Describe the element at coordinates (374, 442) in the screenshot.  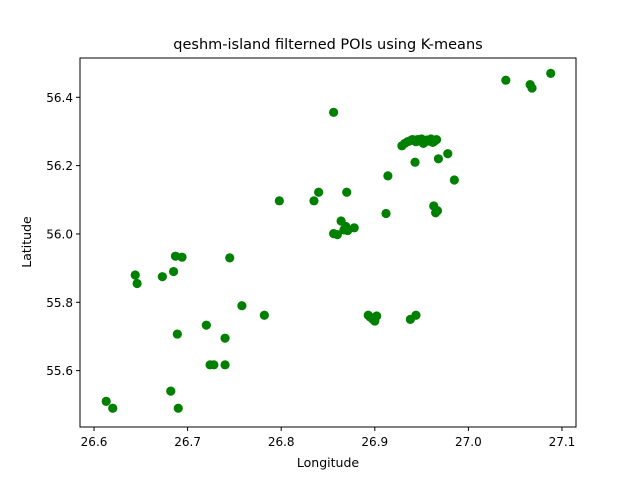
I see `x-tick-label: 26.9` at that location.